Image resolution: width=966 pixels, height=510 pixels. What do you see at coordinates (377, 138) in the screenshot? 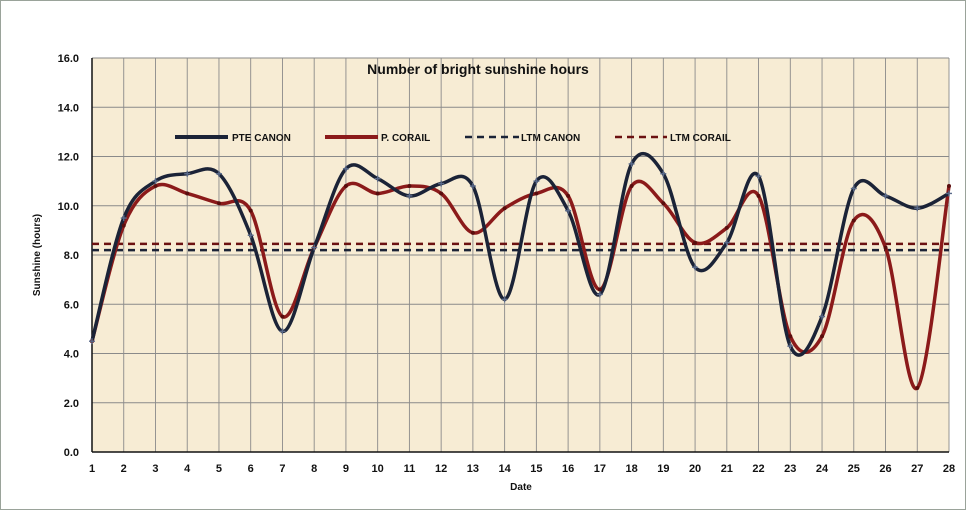
I see `legend-item-p-corail: P. CORAIL` at bounding box center [377, 138].